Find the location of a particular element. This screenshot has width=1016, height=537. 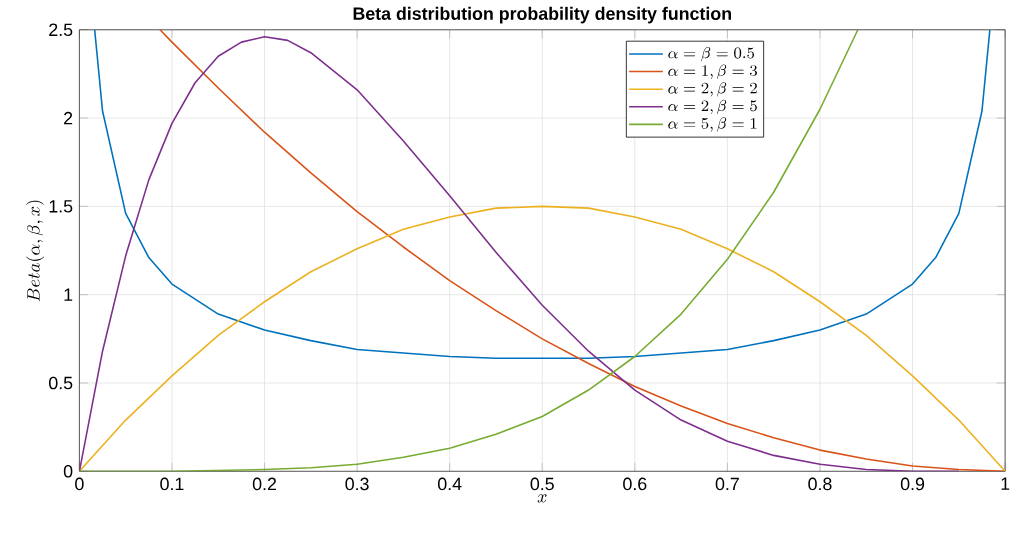

y-tick-label: 0 is located at coordinates (68, 471).